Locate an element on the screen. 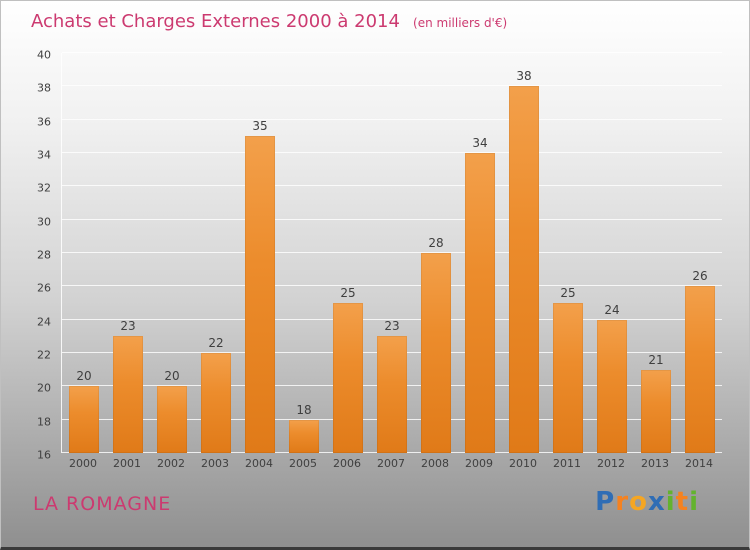 The image size is (750, 550). x-tick-label: 2009 is located at coordinates (479, 463).